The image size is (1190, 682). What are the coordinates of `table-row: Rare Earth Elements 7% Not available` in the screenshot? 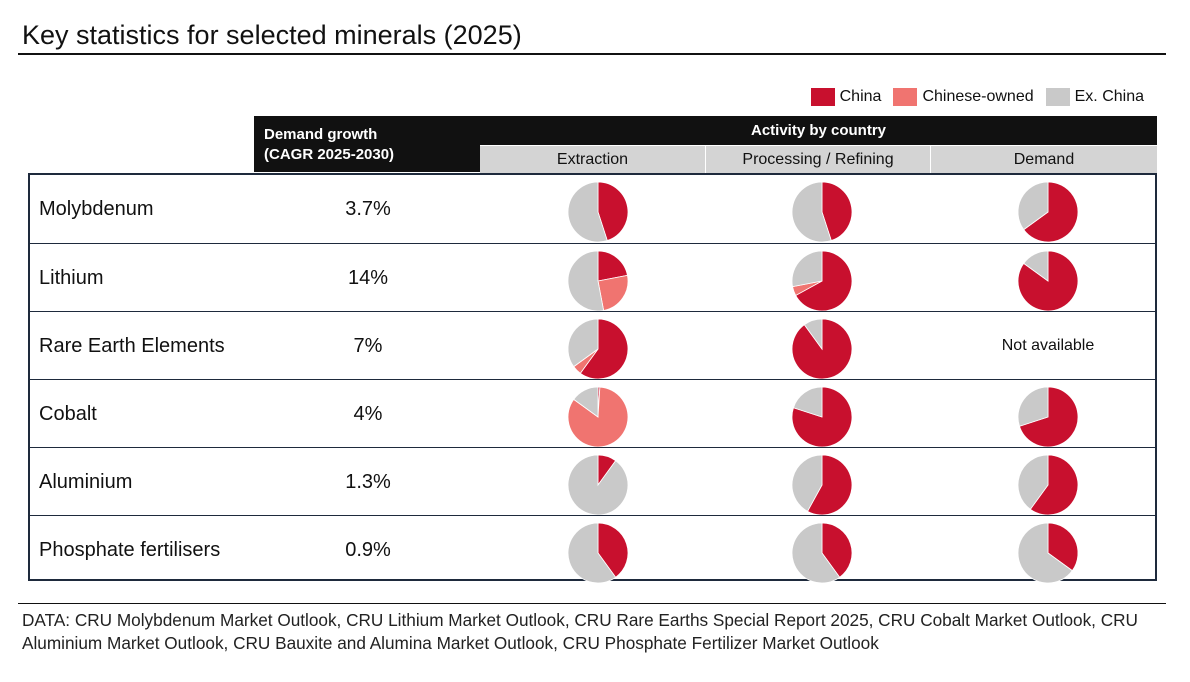 It's located at (592, 345).